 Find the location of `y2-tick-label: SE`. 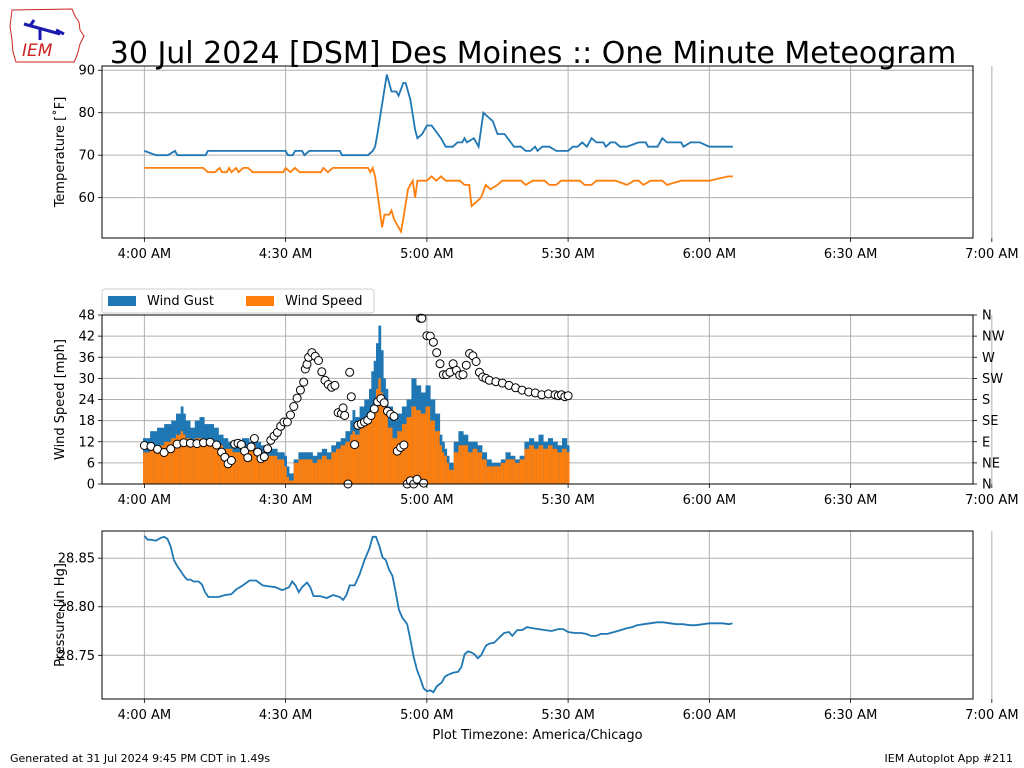

y2-tick-label: SE is located at coordinates (990, 421).